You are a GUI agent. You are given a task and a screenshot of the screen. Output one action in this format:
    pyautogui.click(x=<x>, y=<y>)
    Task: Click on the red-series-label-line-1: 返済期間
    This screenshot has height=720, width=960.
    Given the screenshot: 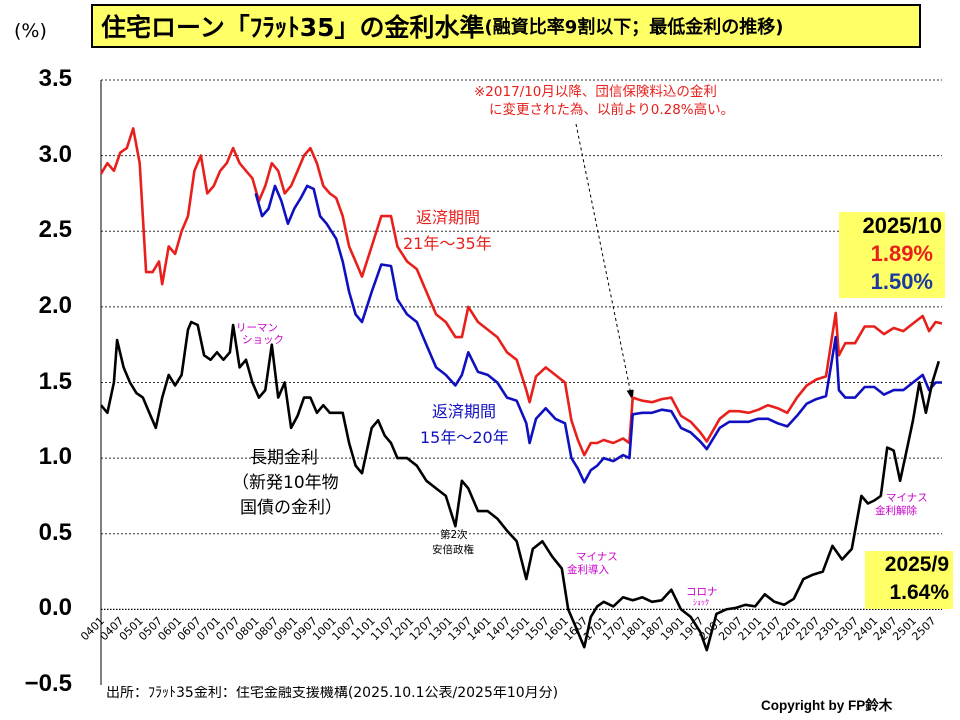 What is the action you would take?
    pyautogui.click(x=448, y=217)
    